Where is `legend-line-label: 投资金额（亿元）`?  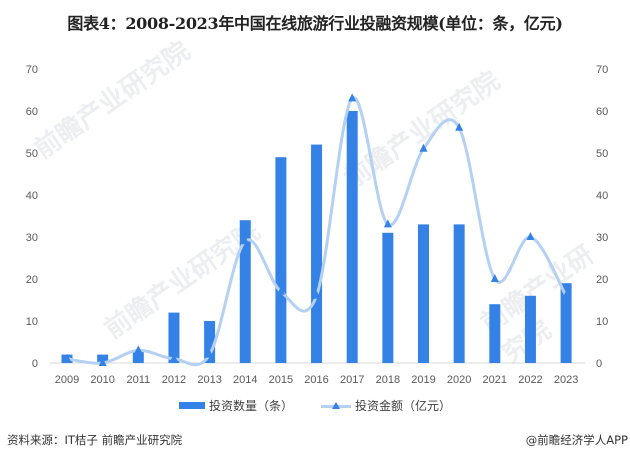
legend-line-label: 投资金额（亿元） is located at coordinates (403, 406).